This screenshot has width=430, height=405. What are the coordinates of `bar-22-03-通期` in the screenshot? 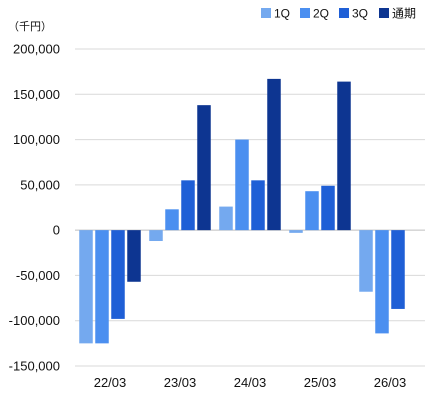 It's located at (134, 256).